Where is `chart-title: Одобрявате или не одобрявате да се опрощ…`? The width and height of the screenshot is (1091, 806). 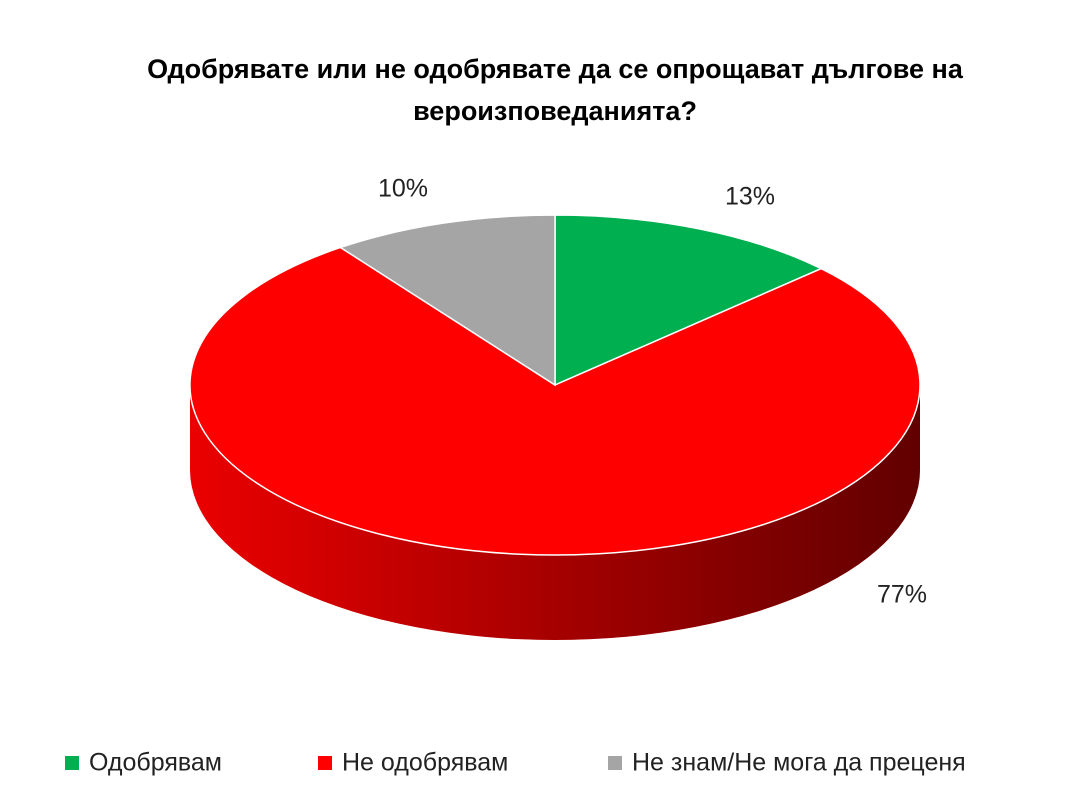
chart-title: Одобрявате или не одобрявате да се опрощ… is located at coordinates (555, 90).